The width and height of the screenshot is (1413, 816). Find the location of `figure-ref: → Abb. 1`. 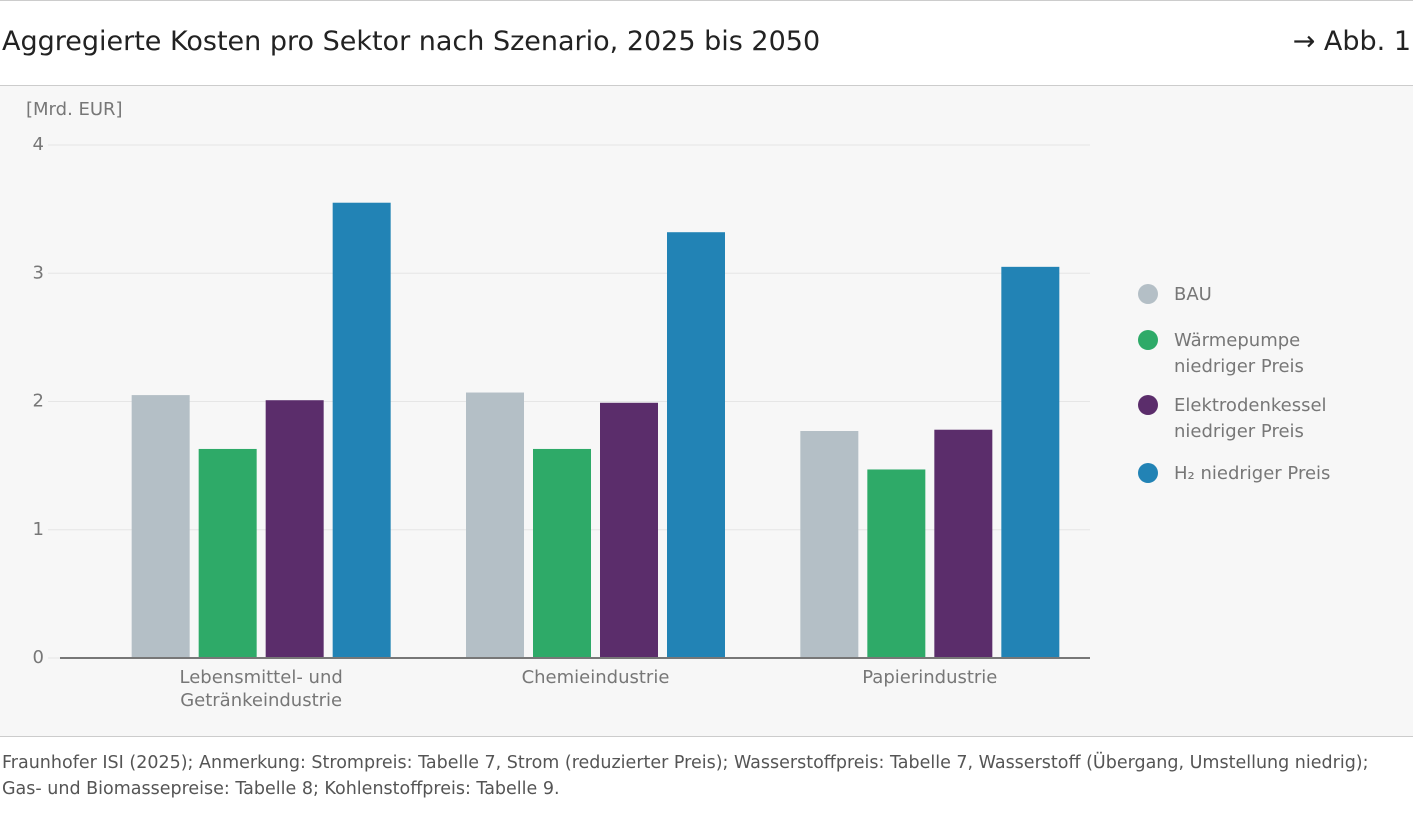

figure-ref: → Abb. 1 is located at coordinates (1351, 41).